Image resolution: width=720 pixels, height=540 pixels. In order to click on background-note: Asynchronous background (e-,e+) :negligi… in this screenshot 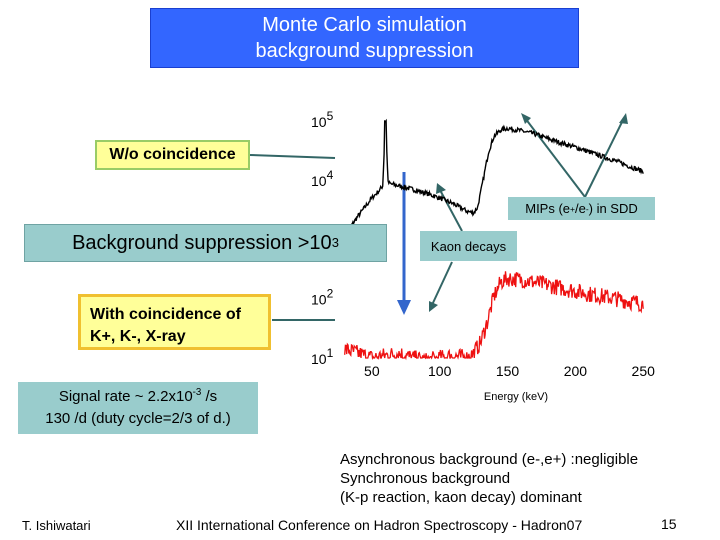, I will do `click(489, 478)`.